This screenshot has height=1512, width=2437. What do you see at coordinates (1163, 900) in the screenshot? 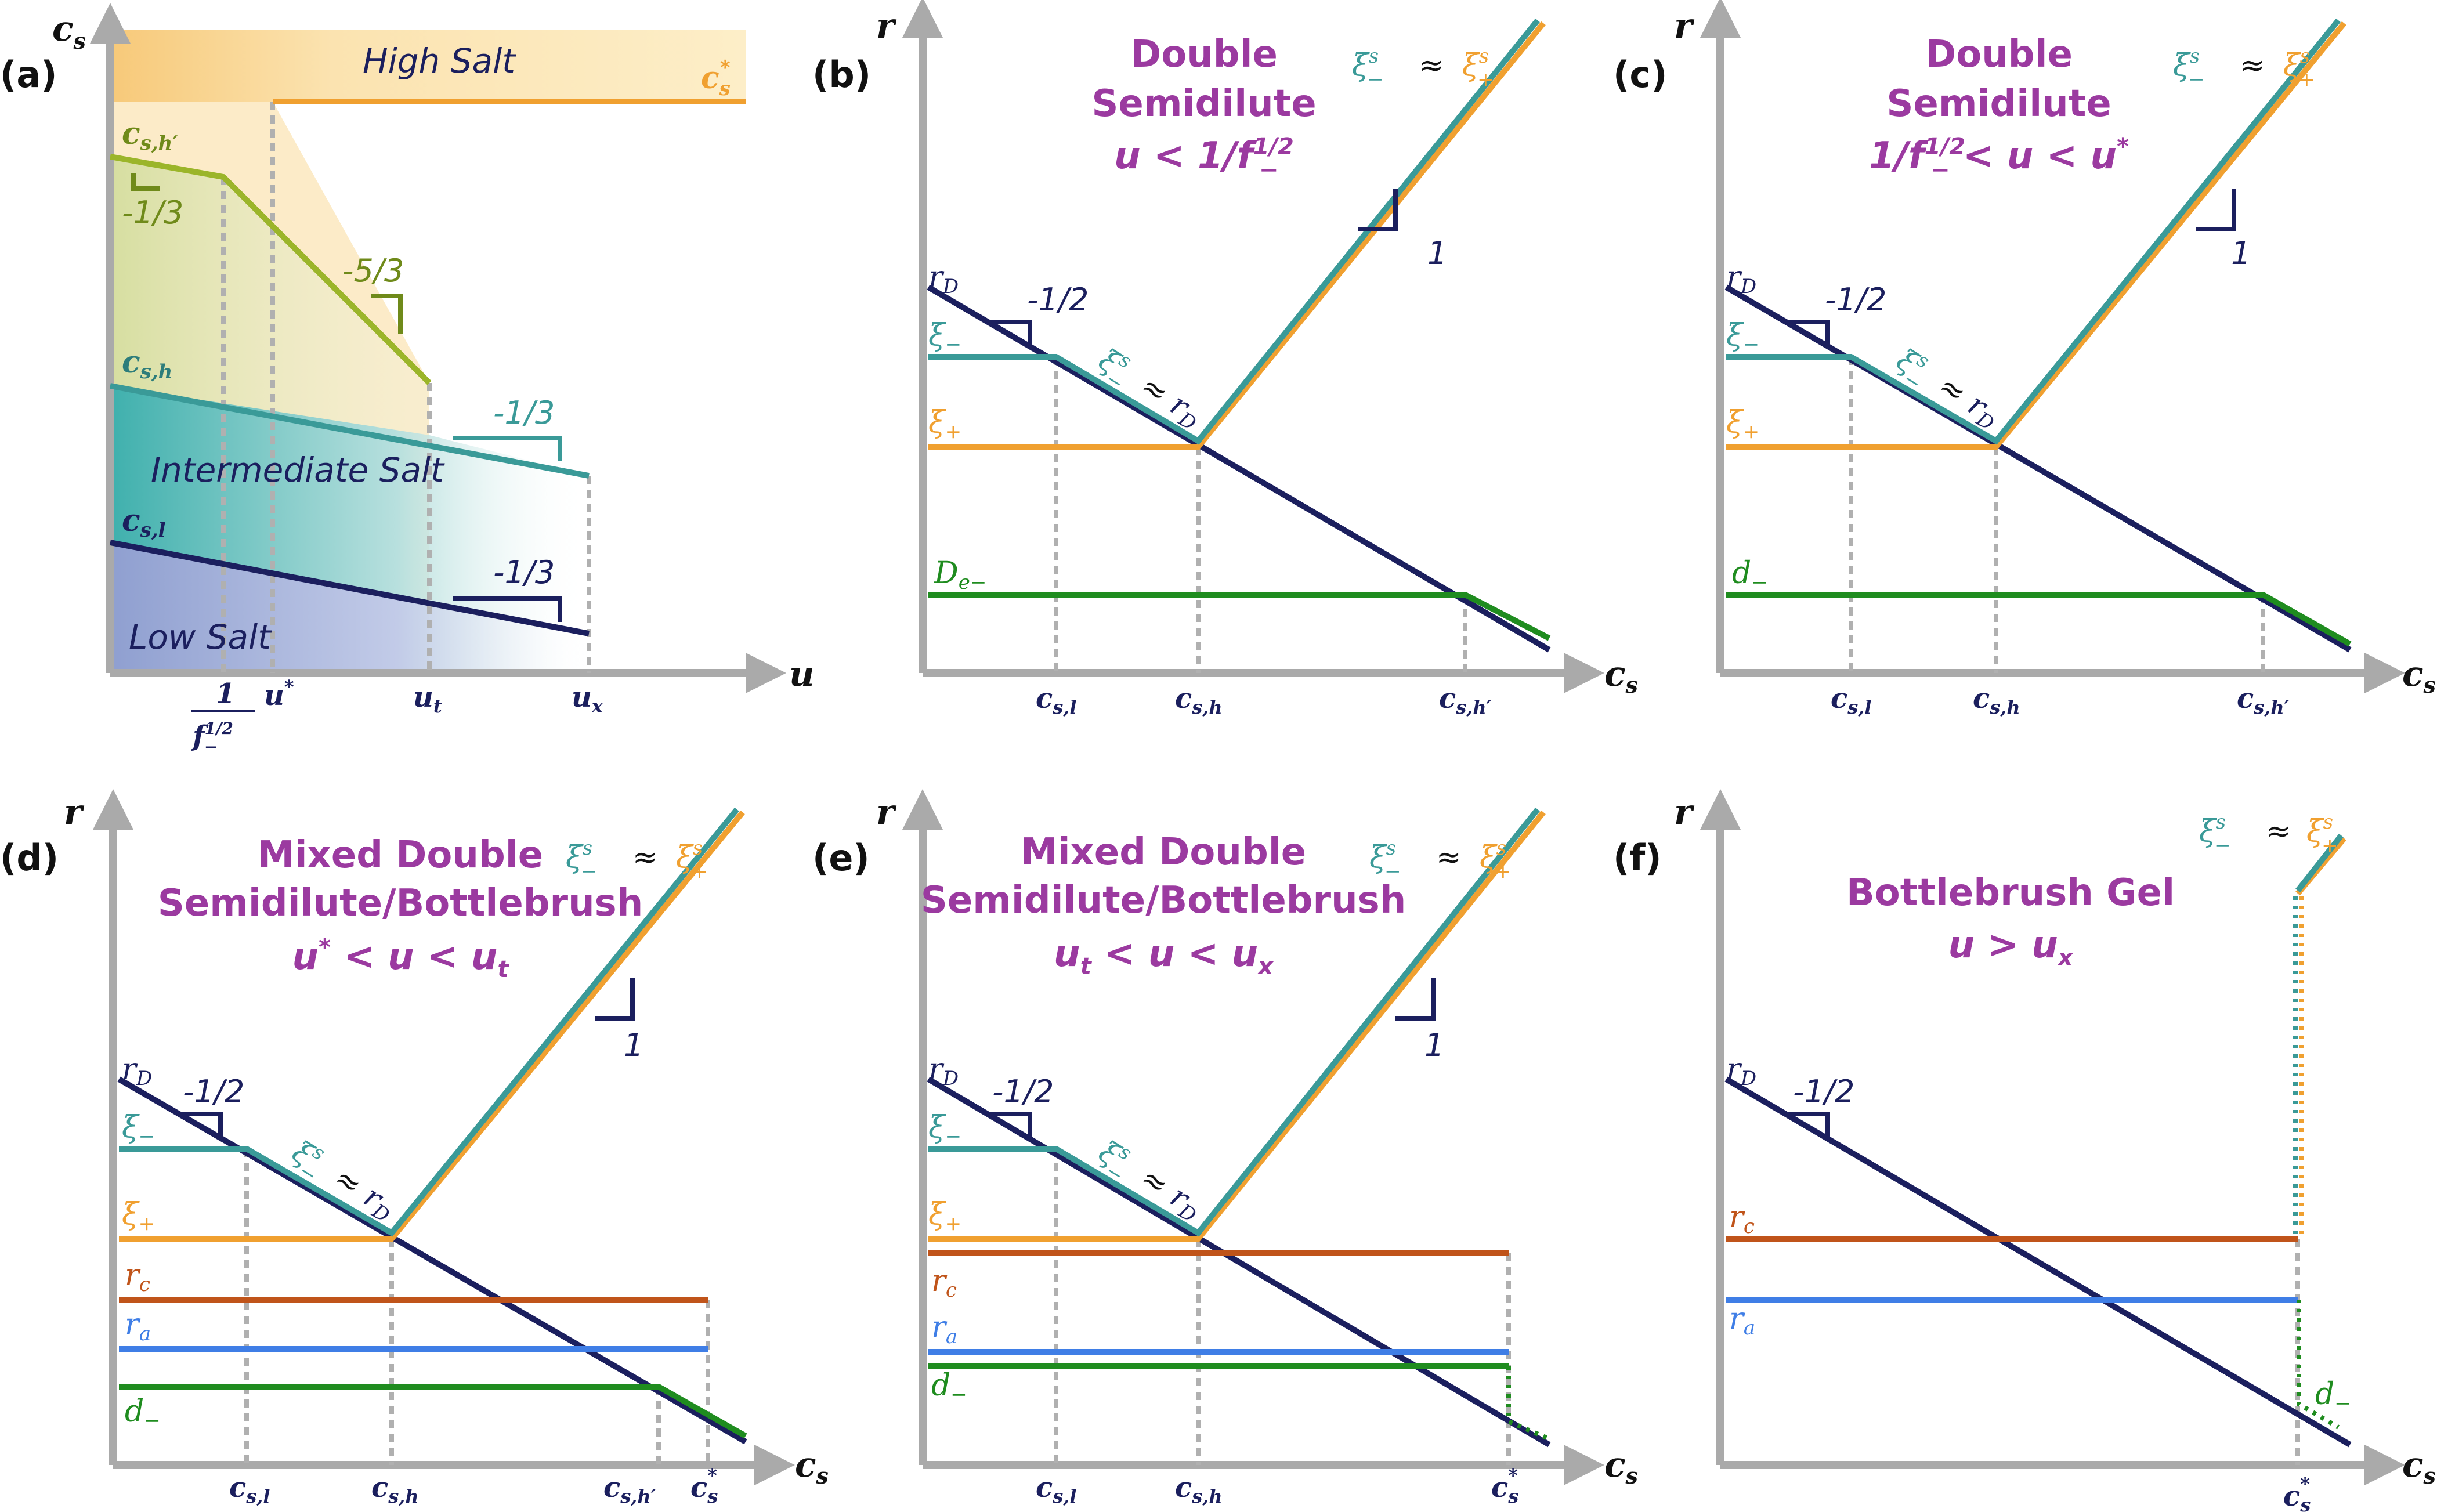
I see `e-title-2: Semidilute/Bottlebrush` at bounding box center [1163, 900].